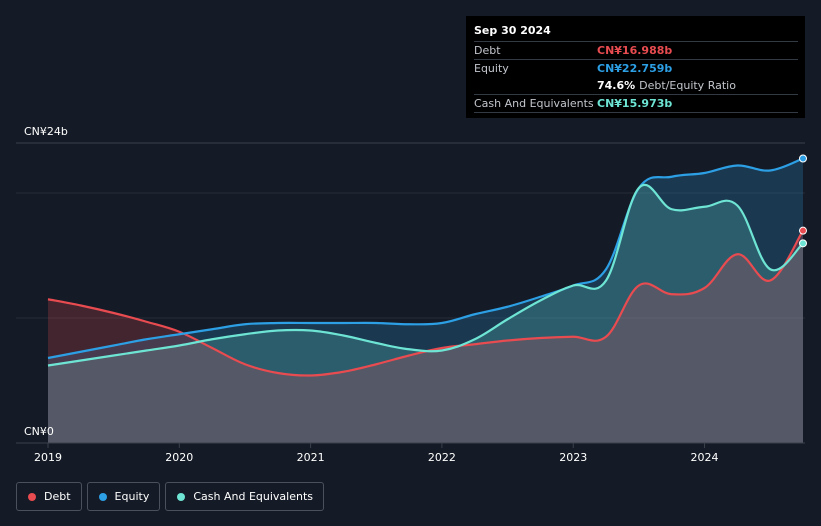 The width and height of the screenshot is (821, 526). I want to click on tooltip-row-equity: Equity CN¥22.759b, so click(636, 68).